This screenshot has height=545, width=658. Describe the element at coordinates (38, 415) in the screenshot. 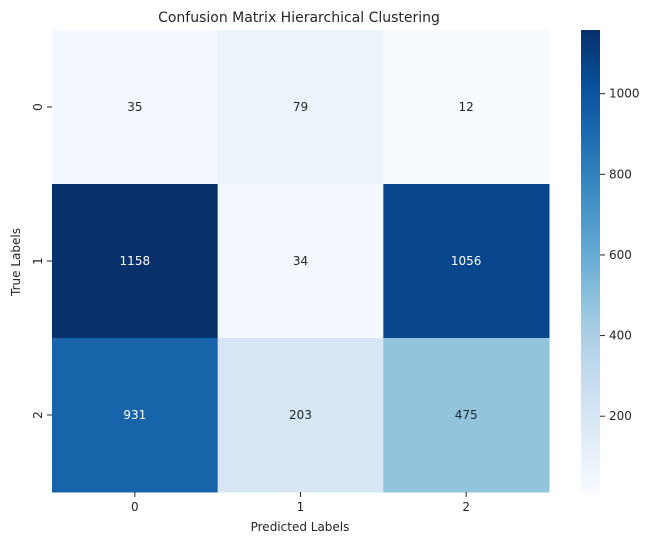

I see `y-tick-label: 2` at that location.